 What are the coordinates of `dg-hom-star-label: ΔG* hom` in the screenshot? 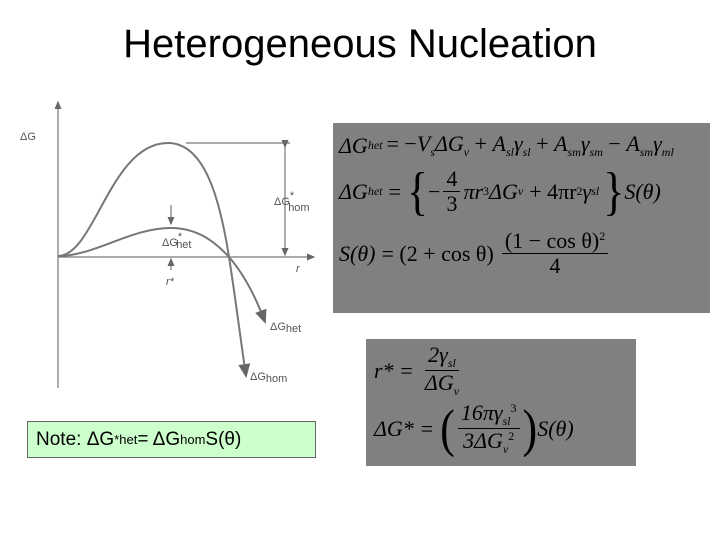 It's located at (292, 202).